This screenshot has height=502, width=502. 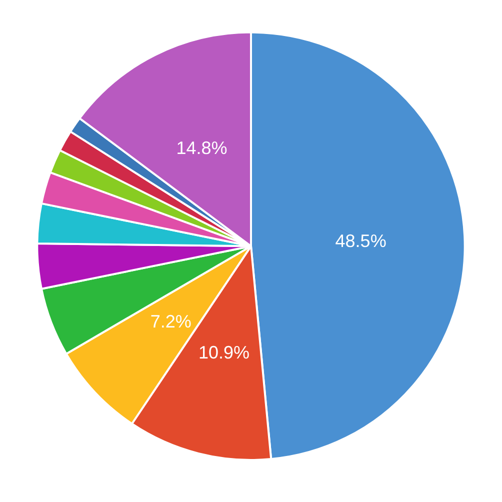 I want to click on data-label: 10.9%, so click(x=224, y=352).